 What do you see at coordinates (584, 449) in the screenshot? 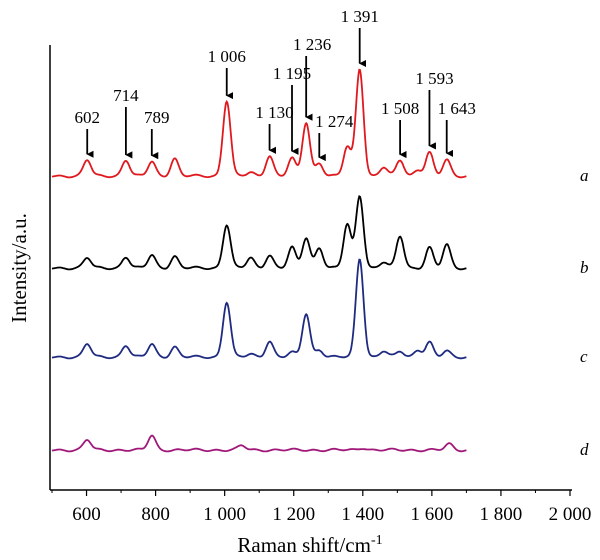
I see `curve-tag-d: d` at bounding box center [584, 449].